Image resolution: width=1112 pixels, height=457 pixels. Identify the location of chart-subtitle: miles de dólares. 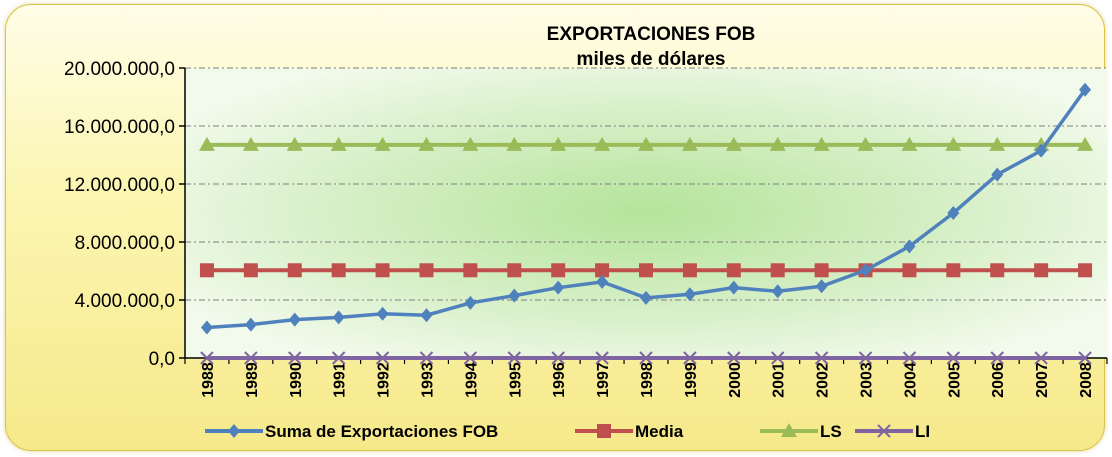
(651, 59).